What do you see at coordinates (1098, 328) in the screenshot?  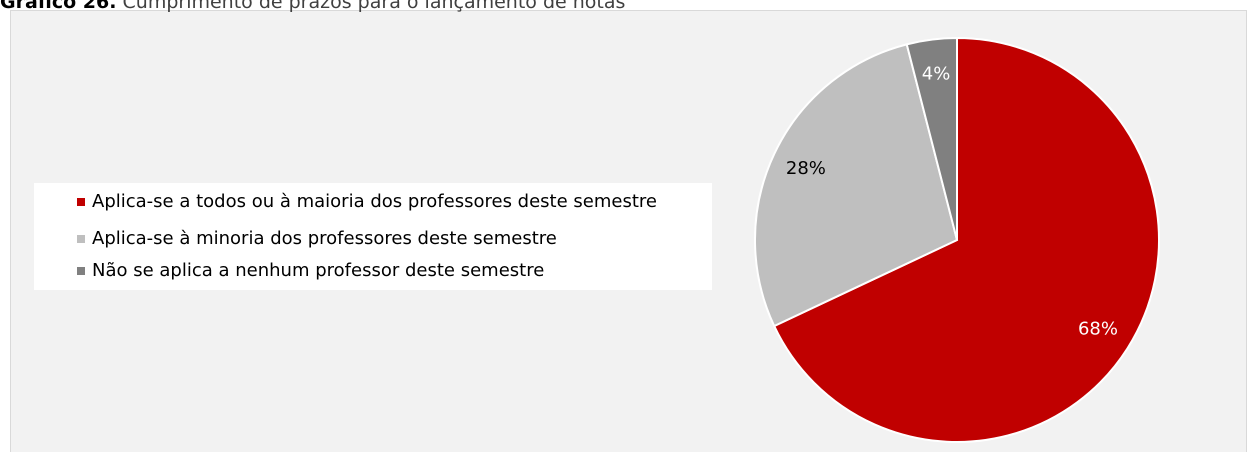 I see `data-label: 68%` at bounding box center [1098, 328].